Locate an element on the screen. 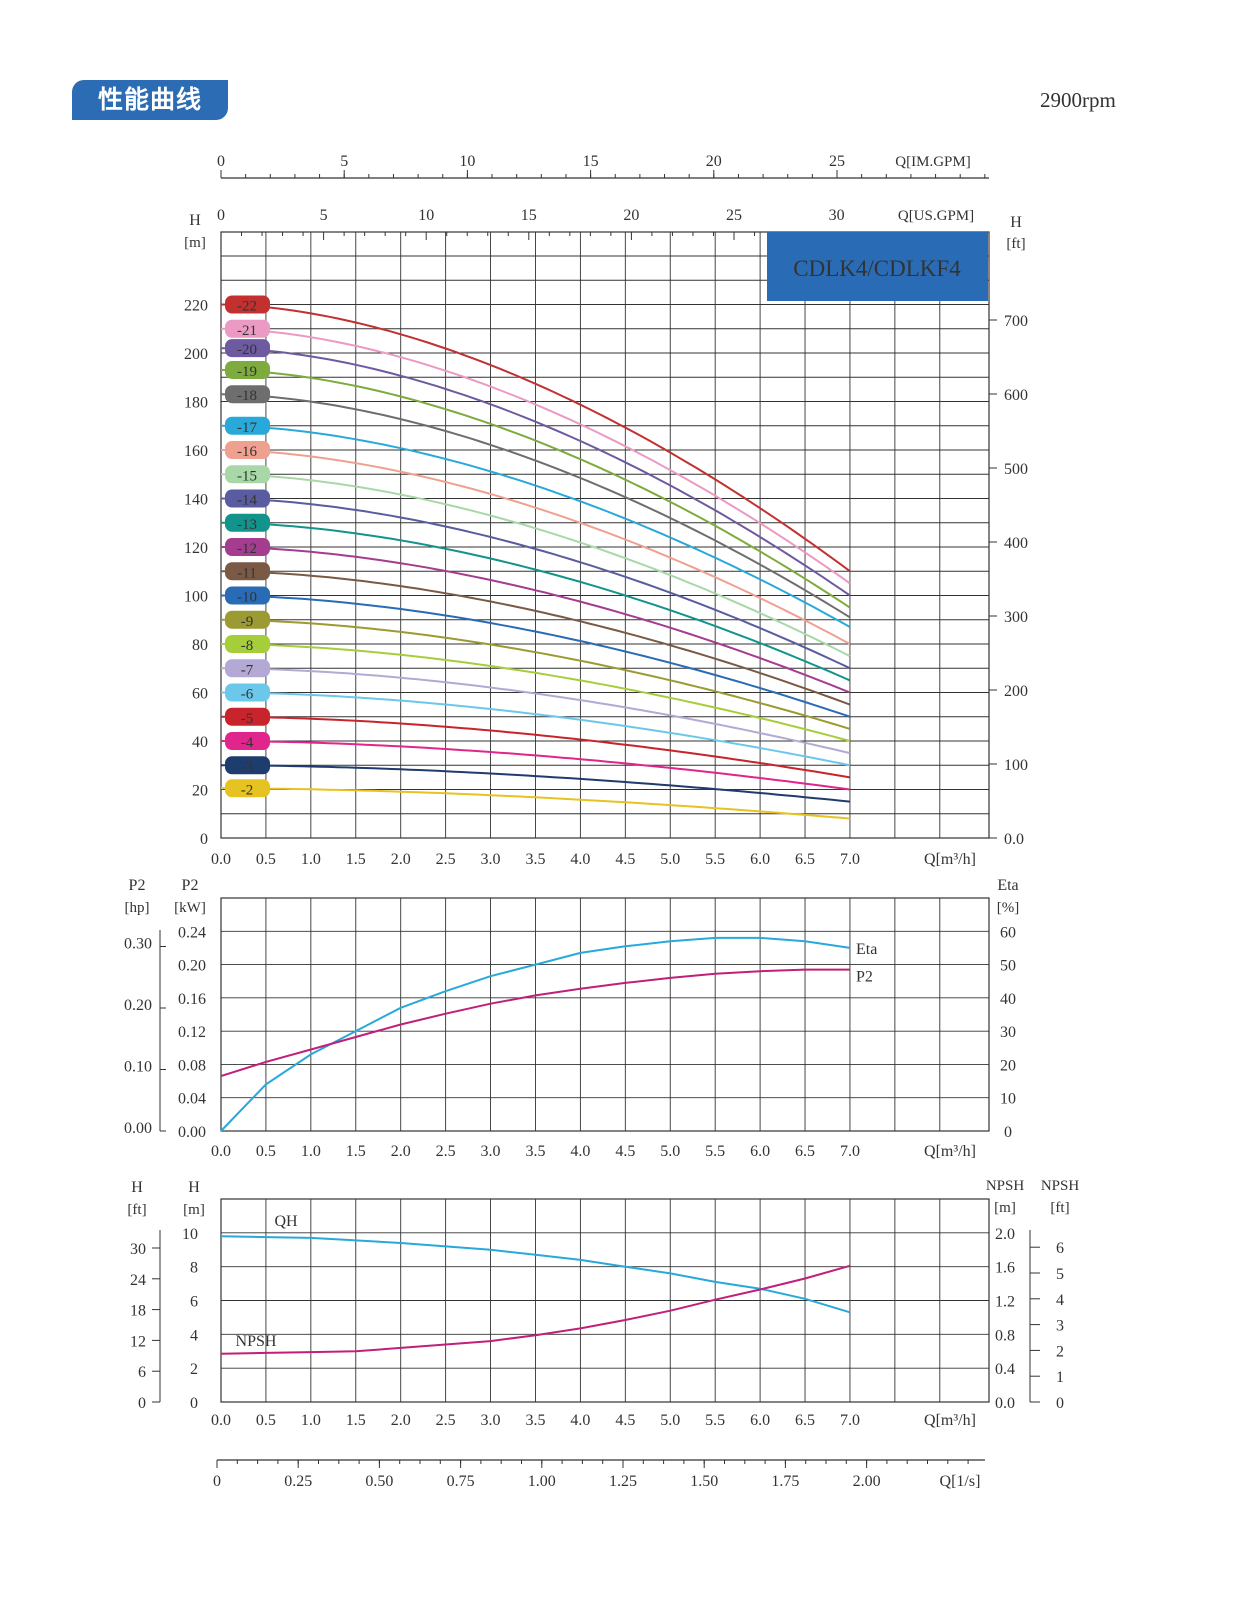 The image size is (1234, 1600). qh-x-tick-label: 5.0 is located at coordinates (670, 859).